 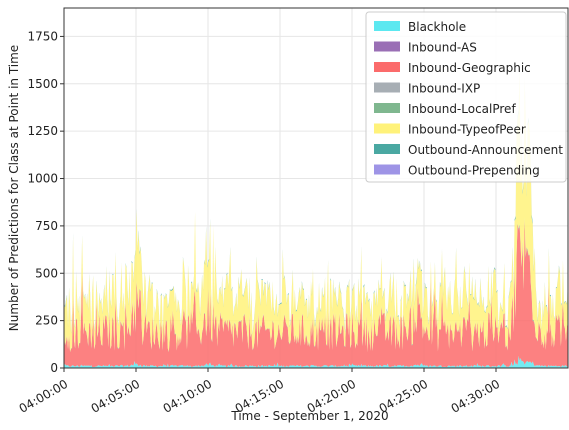 What do you see at coordinates (462, 109) in the screenshot?
I see `legend-label: Inbound-LocalPref` at bounding box center [462, 109].